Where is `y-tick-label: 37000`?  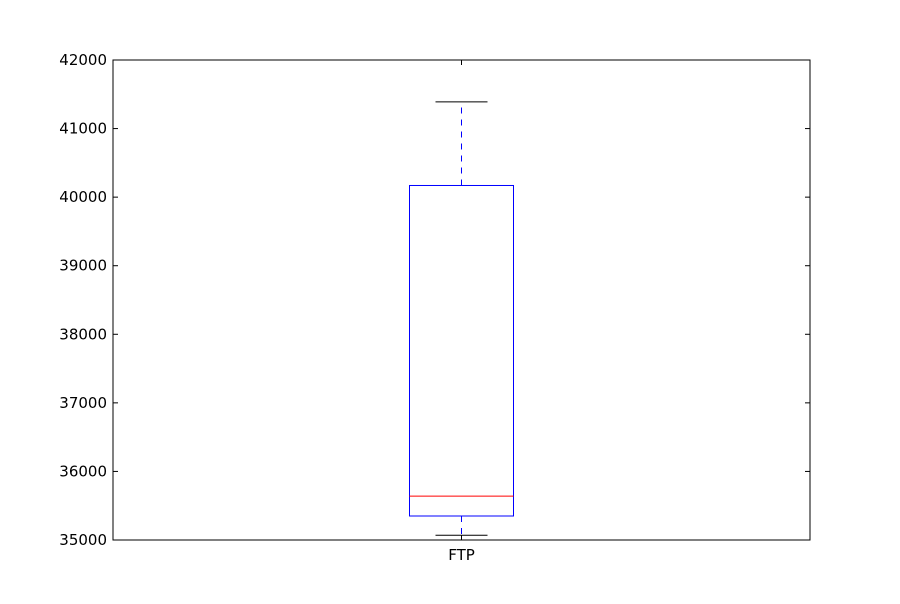 y-tick-label: 37000 is located at coordinates (83, 403).